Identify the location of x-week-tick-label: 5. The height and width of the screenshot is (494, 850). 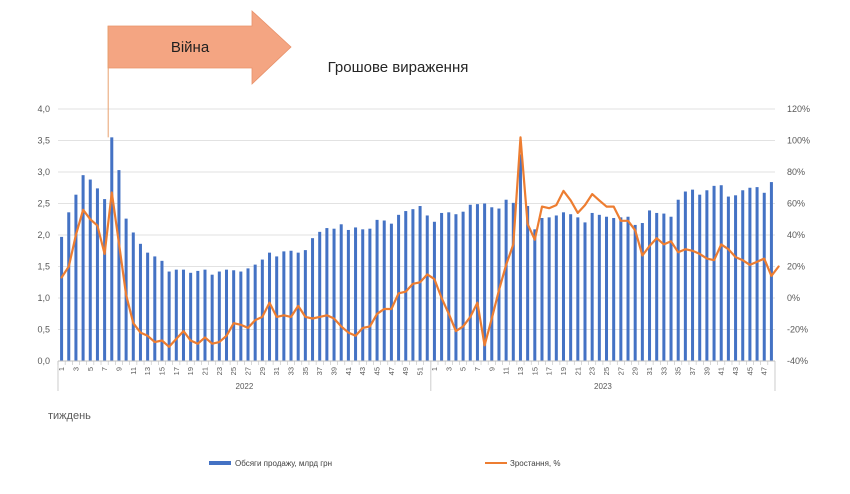
(463, 369).